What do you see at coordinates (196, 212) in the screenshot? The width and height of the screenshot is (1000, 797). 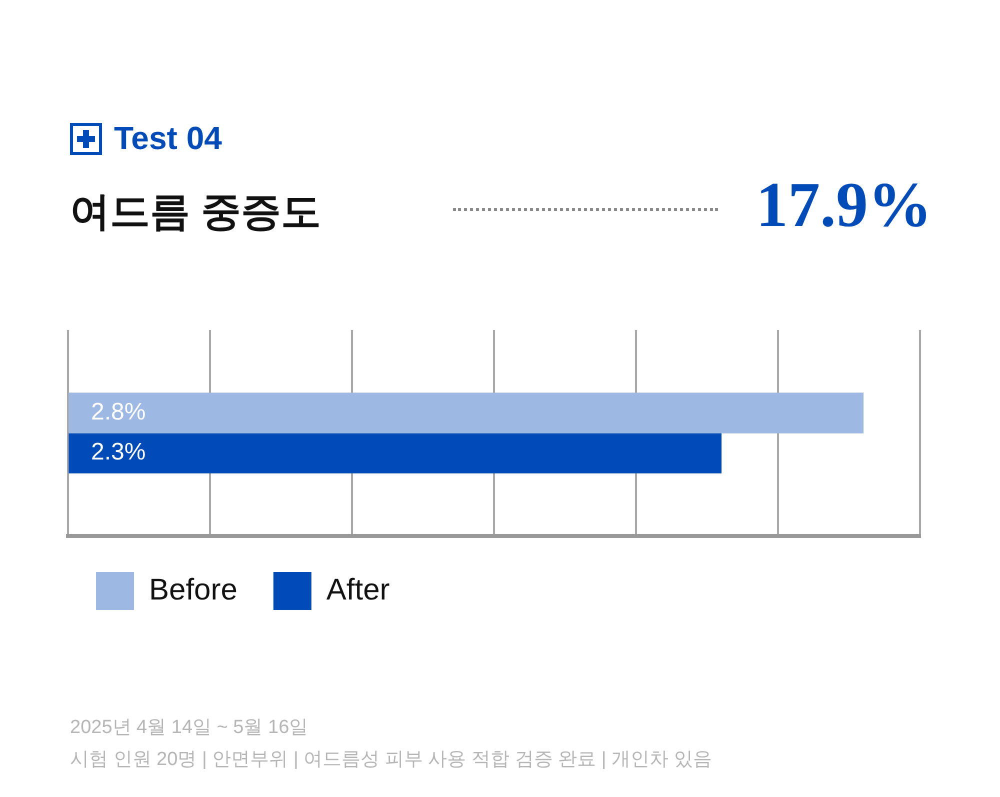 I see `chart-title: 여드름 중증도` at bounding box center [196, 212].